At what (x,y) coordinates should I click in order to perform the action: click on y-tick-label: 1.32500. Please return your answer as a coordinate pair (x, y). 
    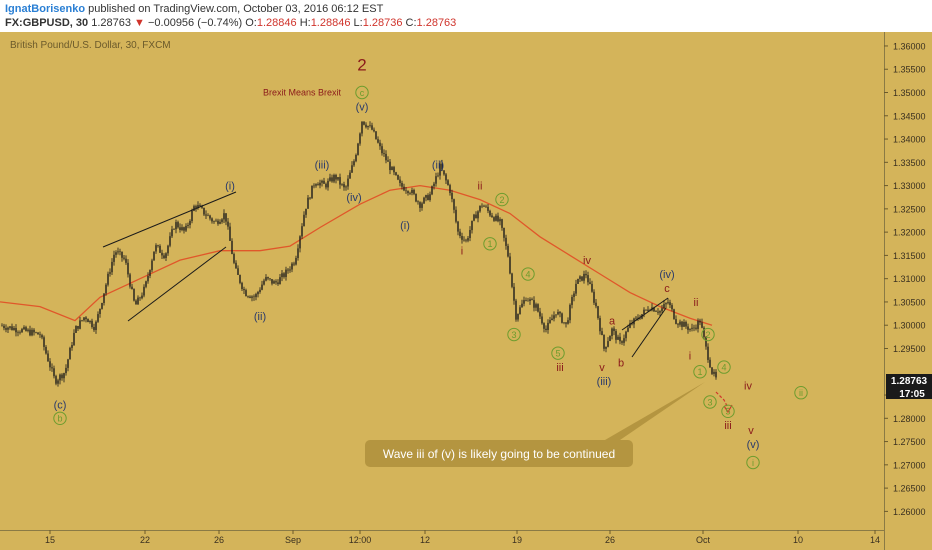
    Looking at the image, I should click on (909, 209).